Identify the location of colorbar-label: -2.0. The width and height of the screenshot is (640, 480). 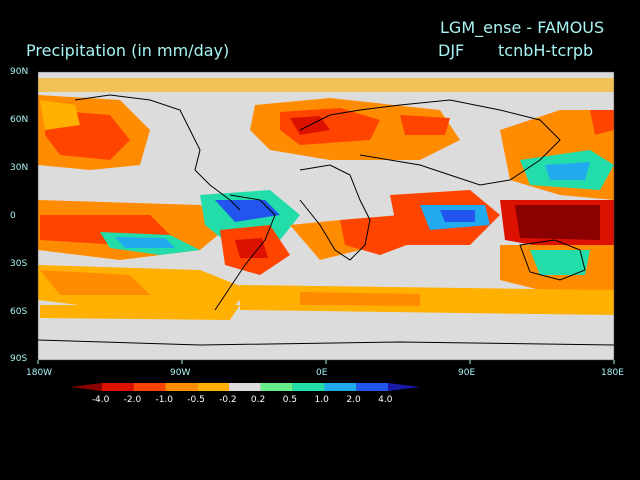
(132, 400).